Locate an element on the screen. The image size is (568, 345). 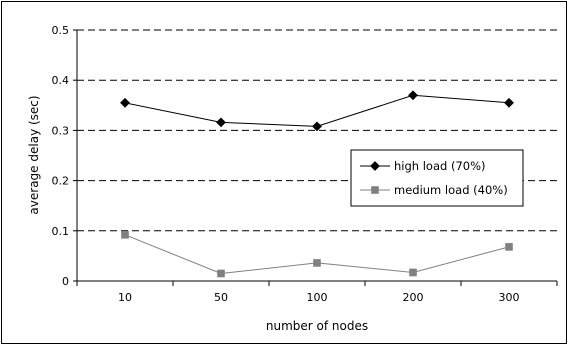
y-axis-ticks: 0 0.1 0.2 0.3 0.4 0.5 is located at coordinates (64, 156).